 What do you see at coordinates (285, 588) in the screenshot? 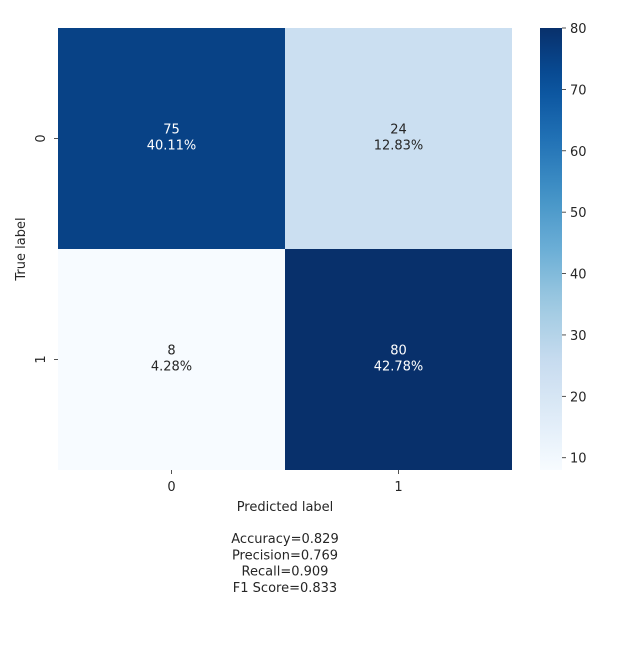
I see `metric-line-3: F1 Score=0.833` at bounding box center [285, 588].